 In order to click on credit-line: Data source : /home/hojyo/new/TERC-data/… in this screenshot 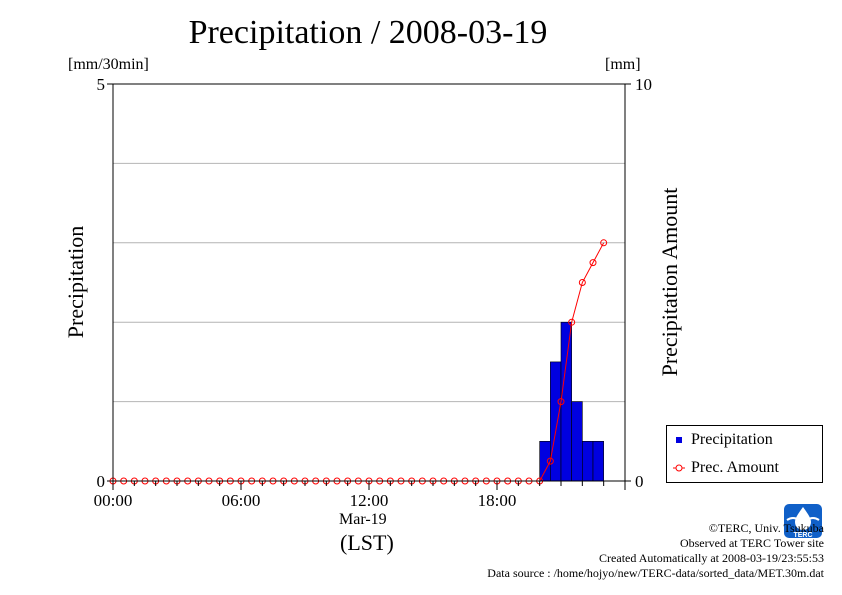, I will do `click(655, 573)`.